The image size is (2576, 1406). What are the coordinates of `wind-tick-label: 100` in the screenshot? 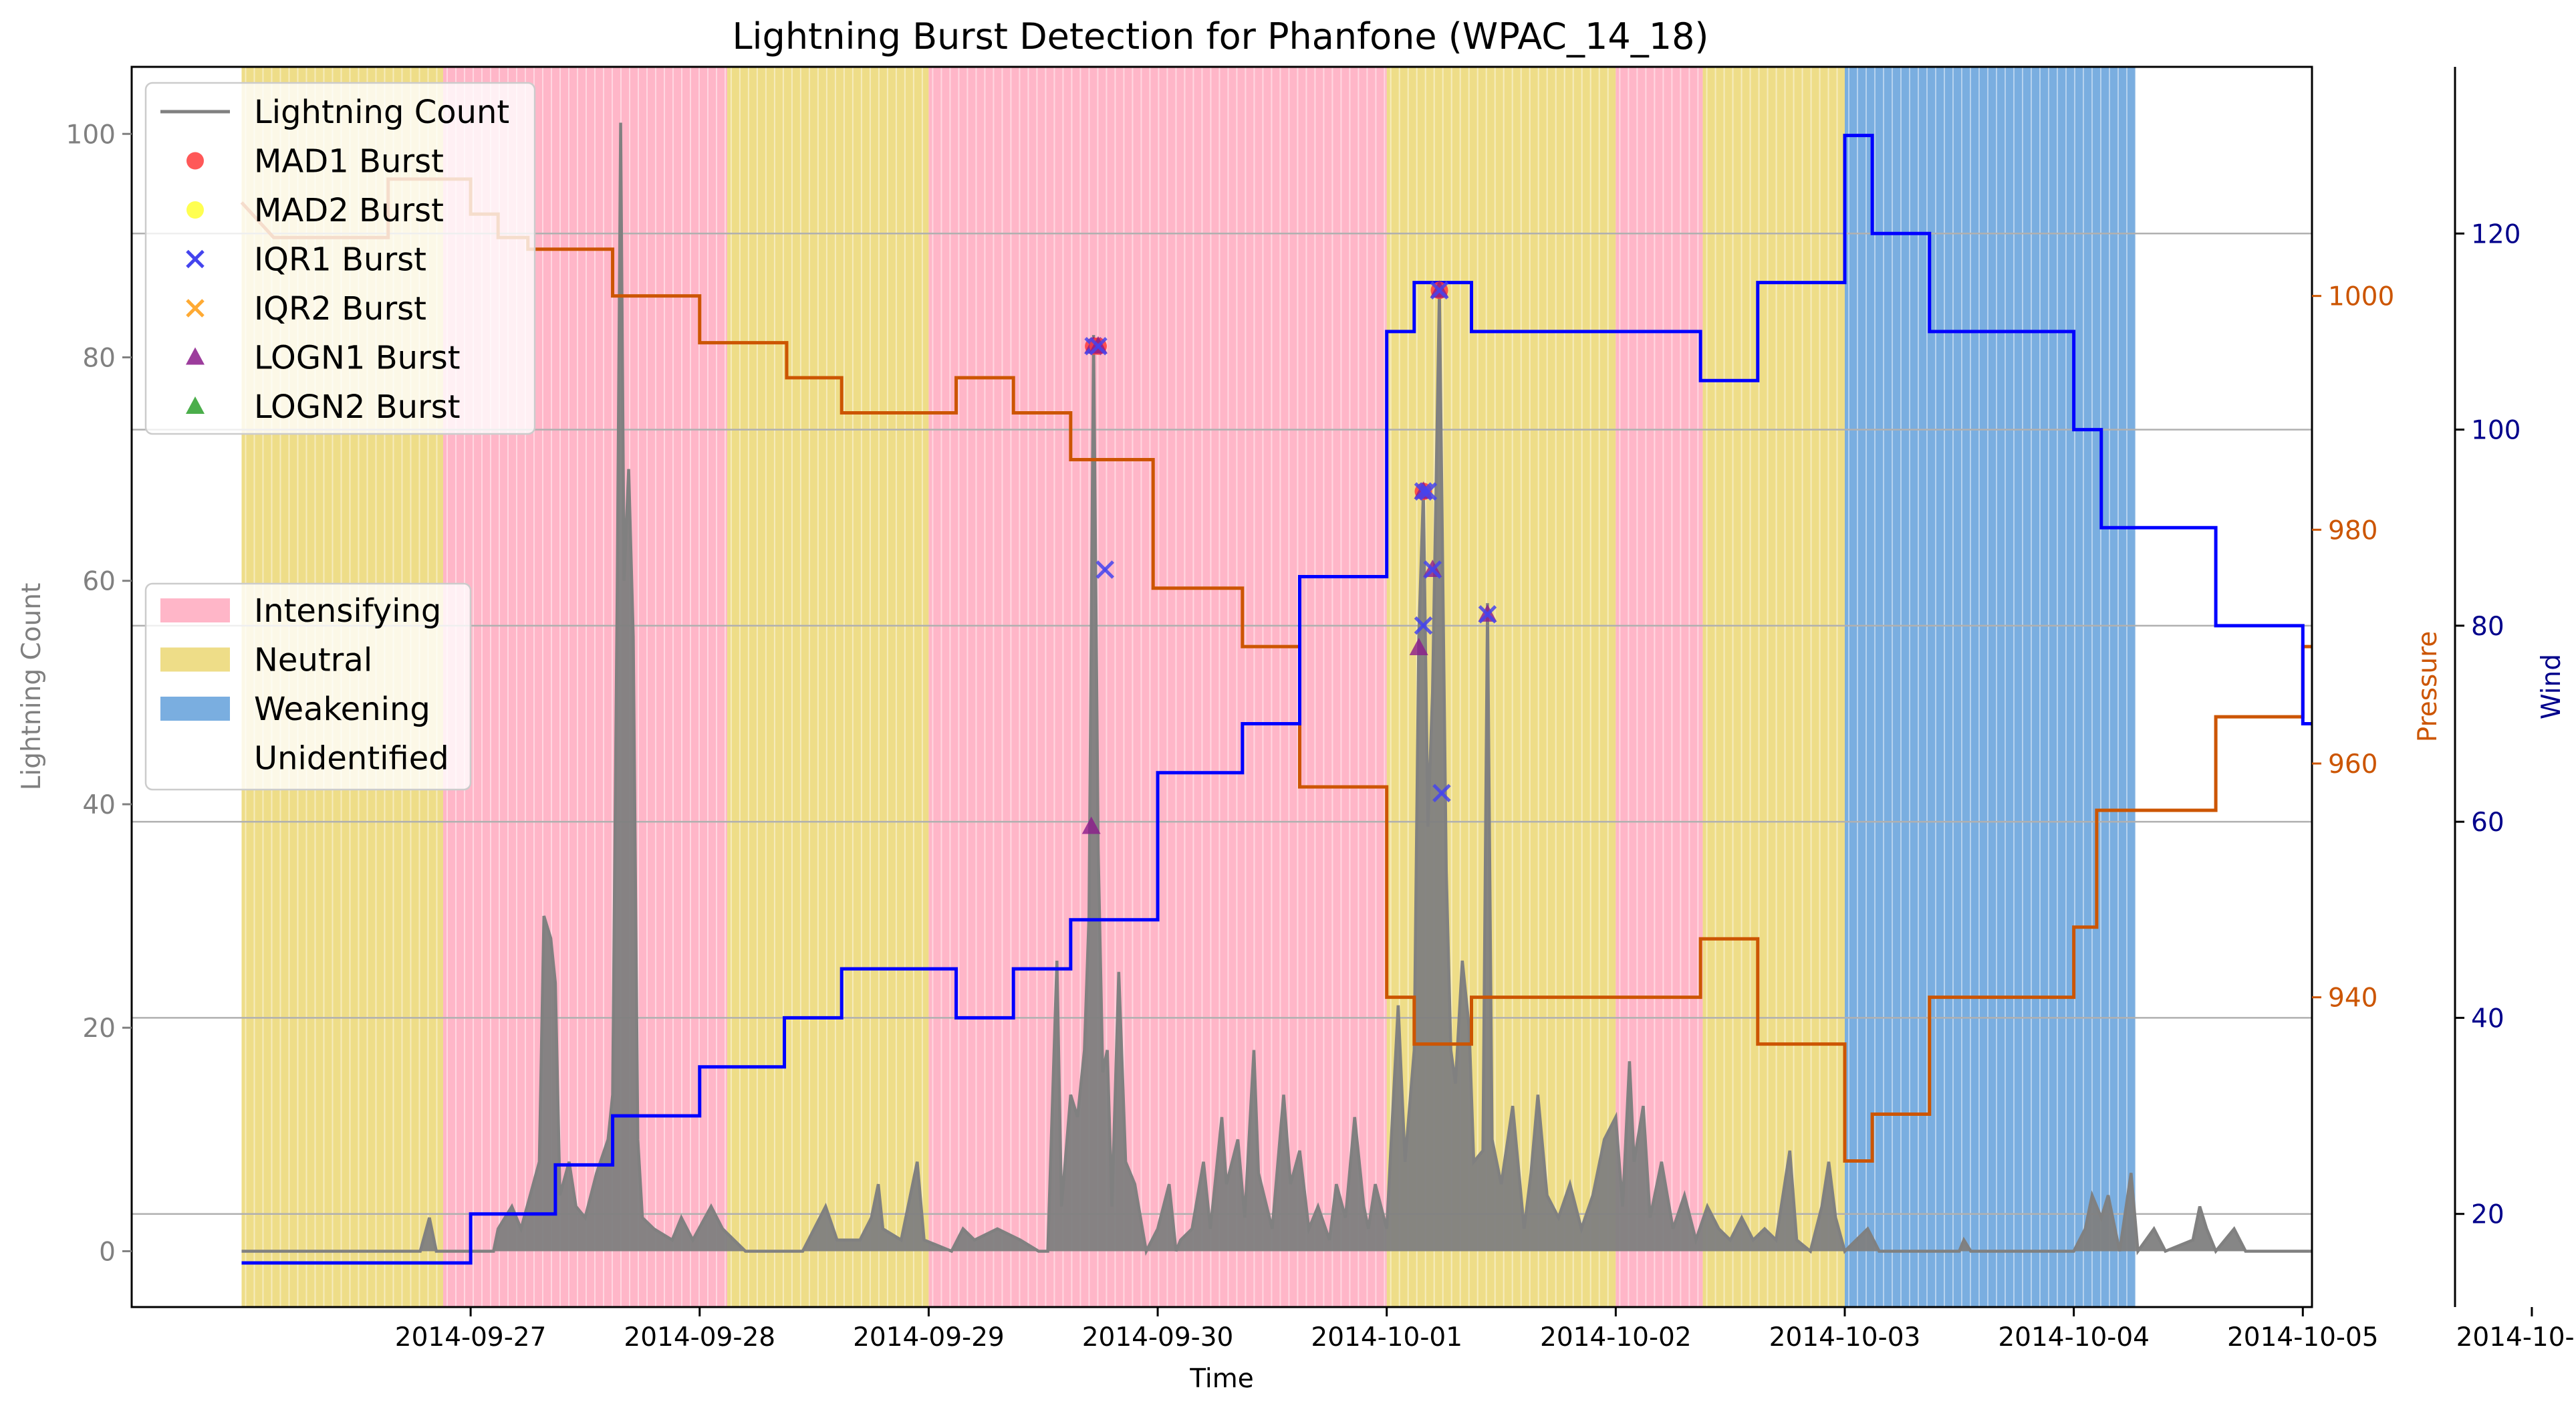 It's located at (2496, 431).